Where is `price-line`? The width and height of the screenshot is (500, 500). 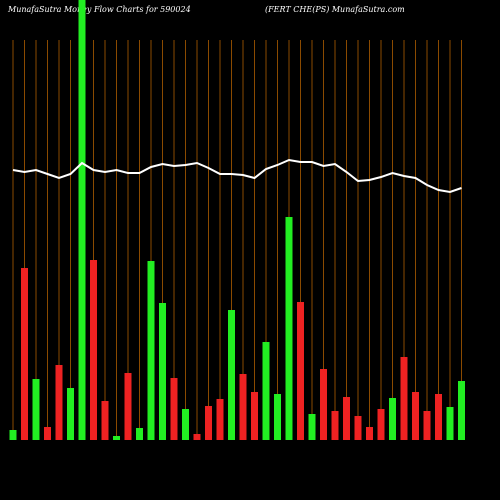 price-line is located at coordinates (237, 176).